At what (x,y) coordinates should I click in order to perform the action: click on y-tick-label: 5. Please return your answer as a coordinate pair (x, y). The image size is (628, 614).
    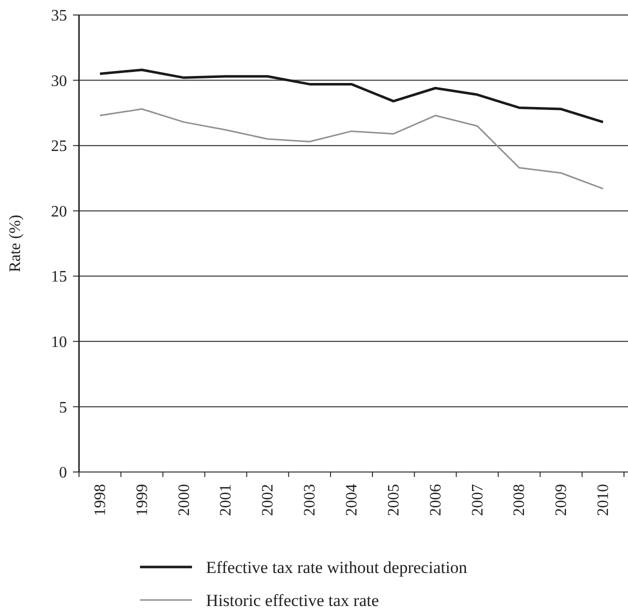
    Looking at the image, I should click on (63, 407).